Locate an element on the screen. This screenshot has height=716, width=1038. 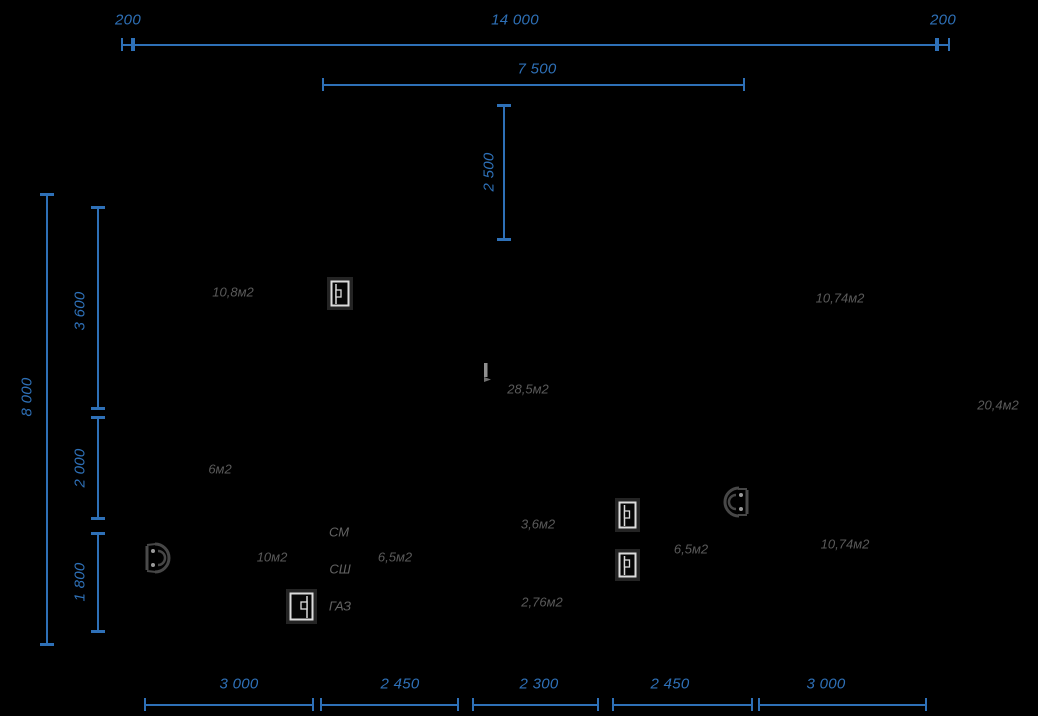
level-mark-arrow is located at coordinates (487, 379).